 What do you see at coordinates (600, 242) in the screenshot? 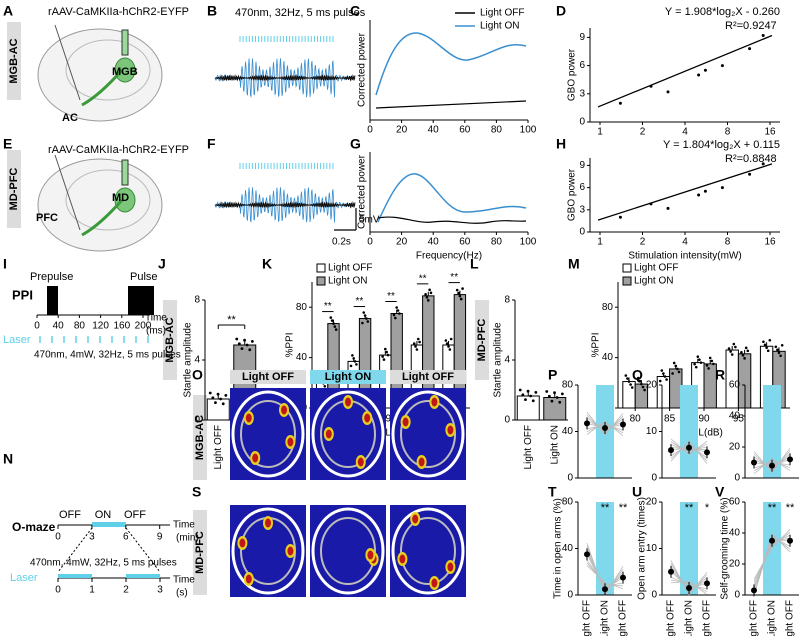
I see `x-tick-label: 1` at bounding box center [600, 242].